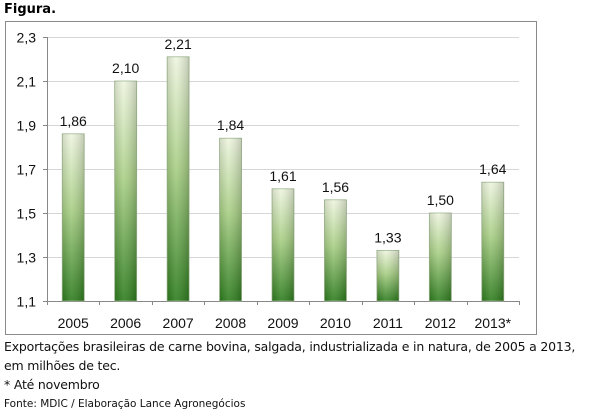  I want to click on data-label: 2,21, so click(177, 44).